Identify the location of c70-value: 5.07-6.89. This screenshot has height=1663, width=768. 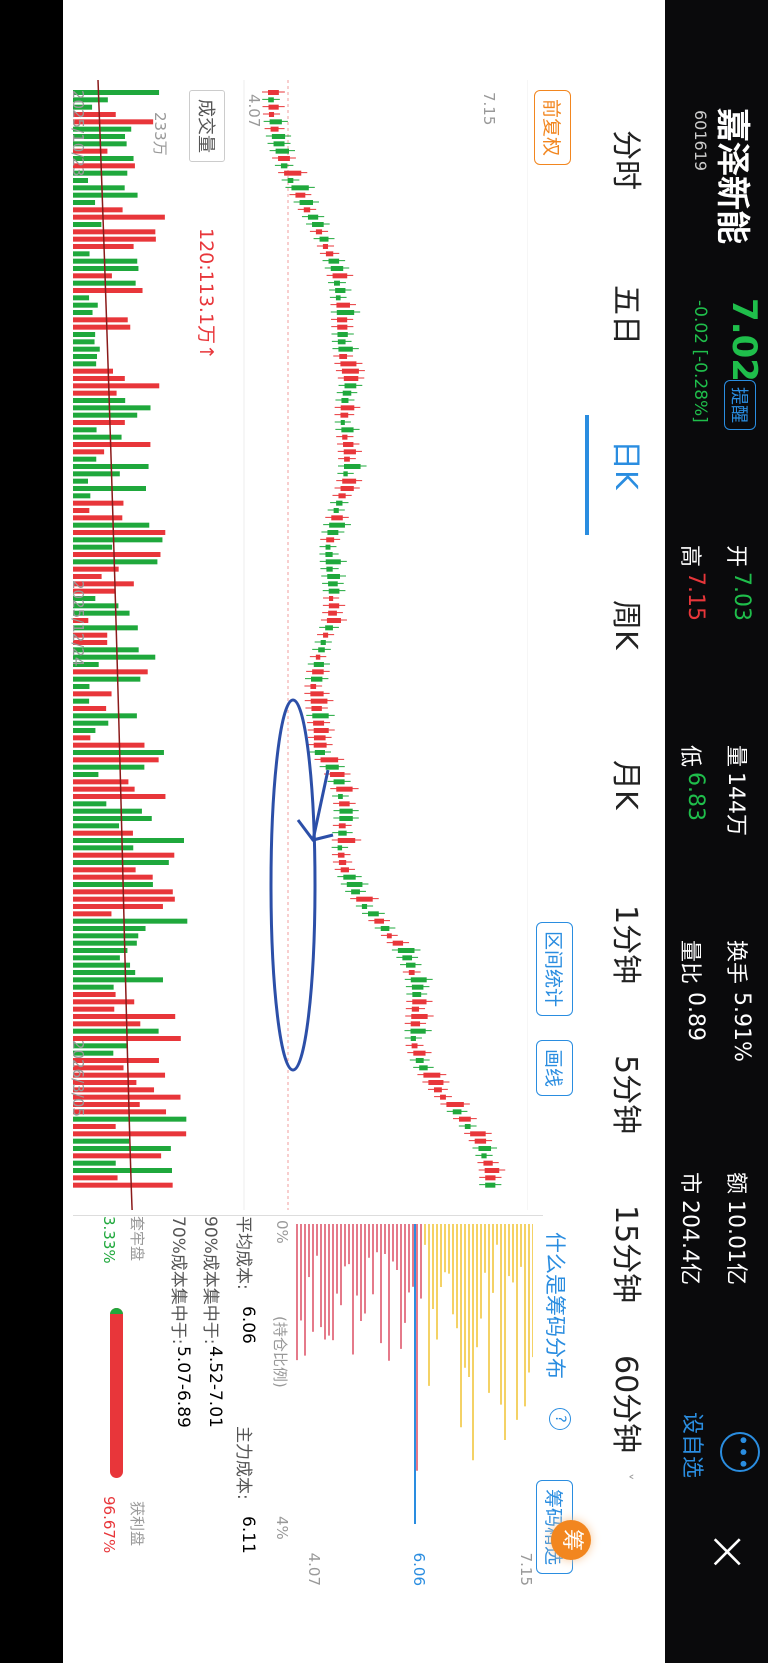
(183, 1387).